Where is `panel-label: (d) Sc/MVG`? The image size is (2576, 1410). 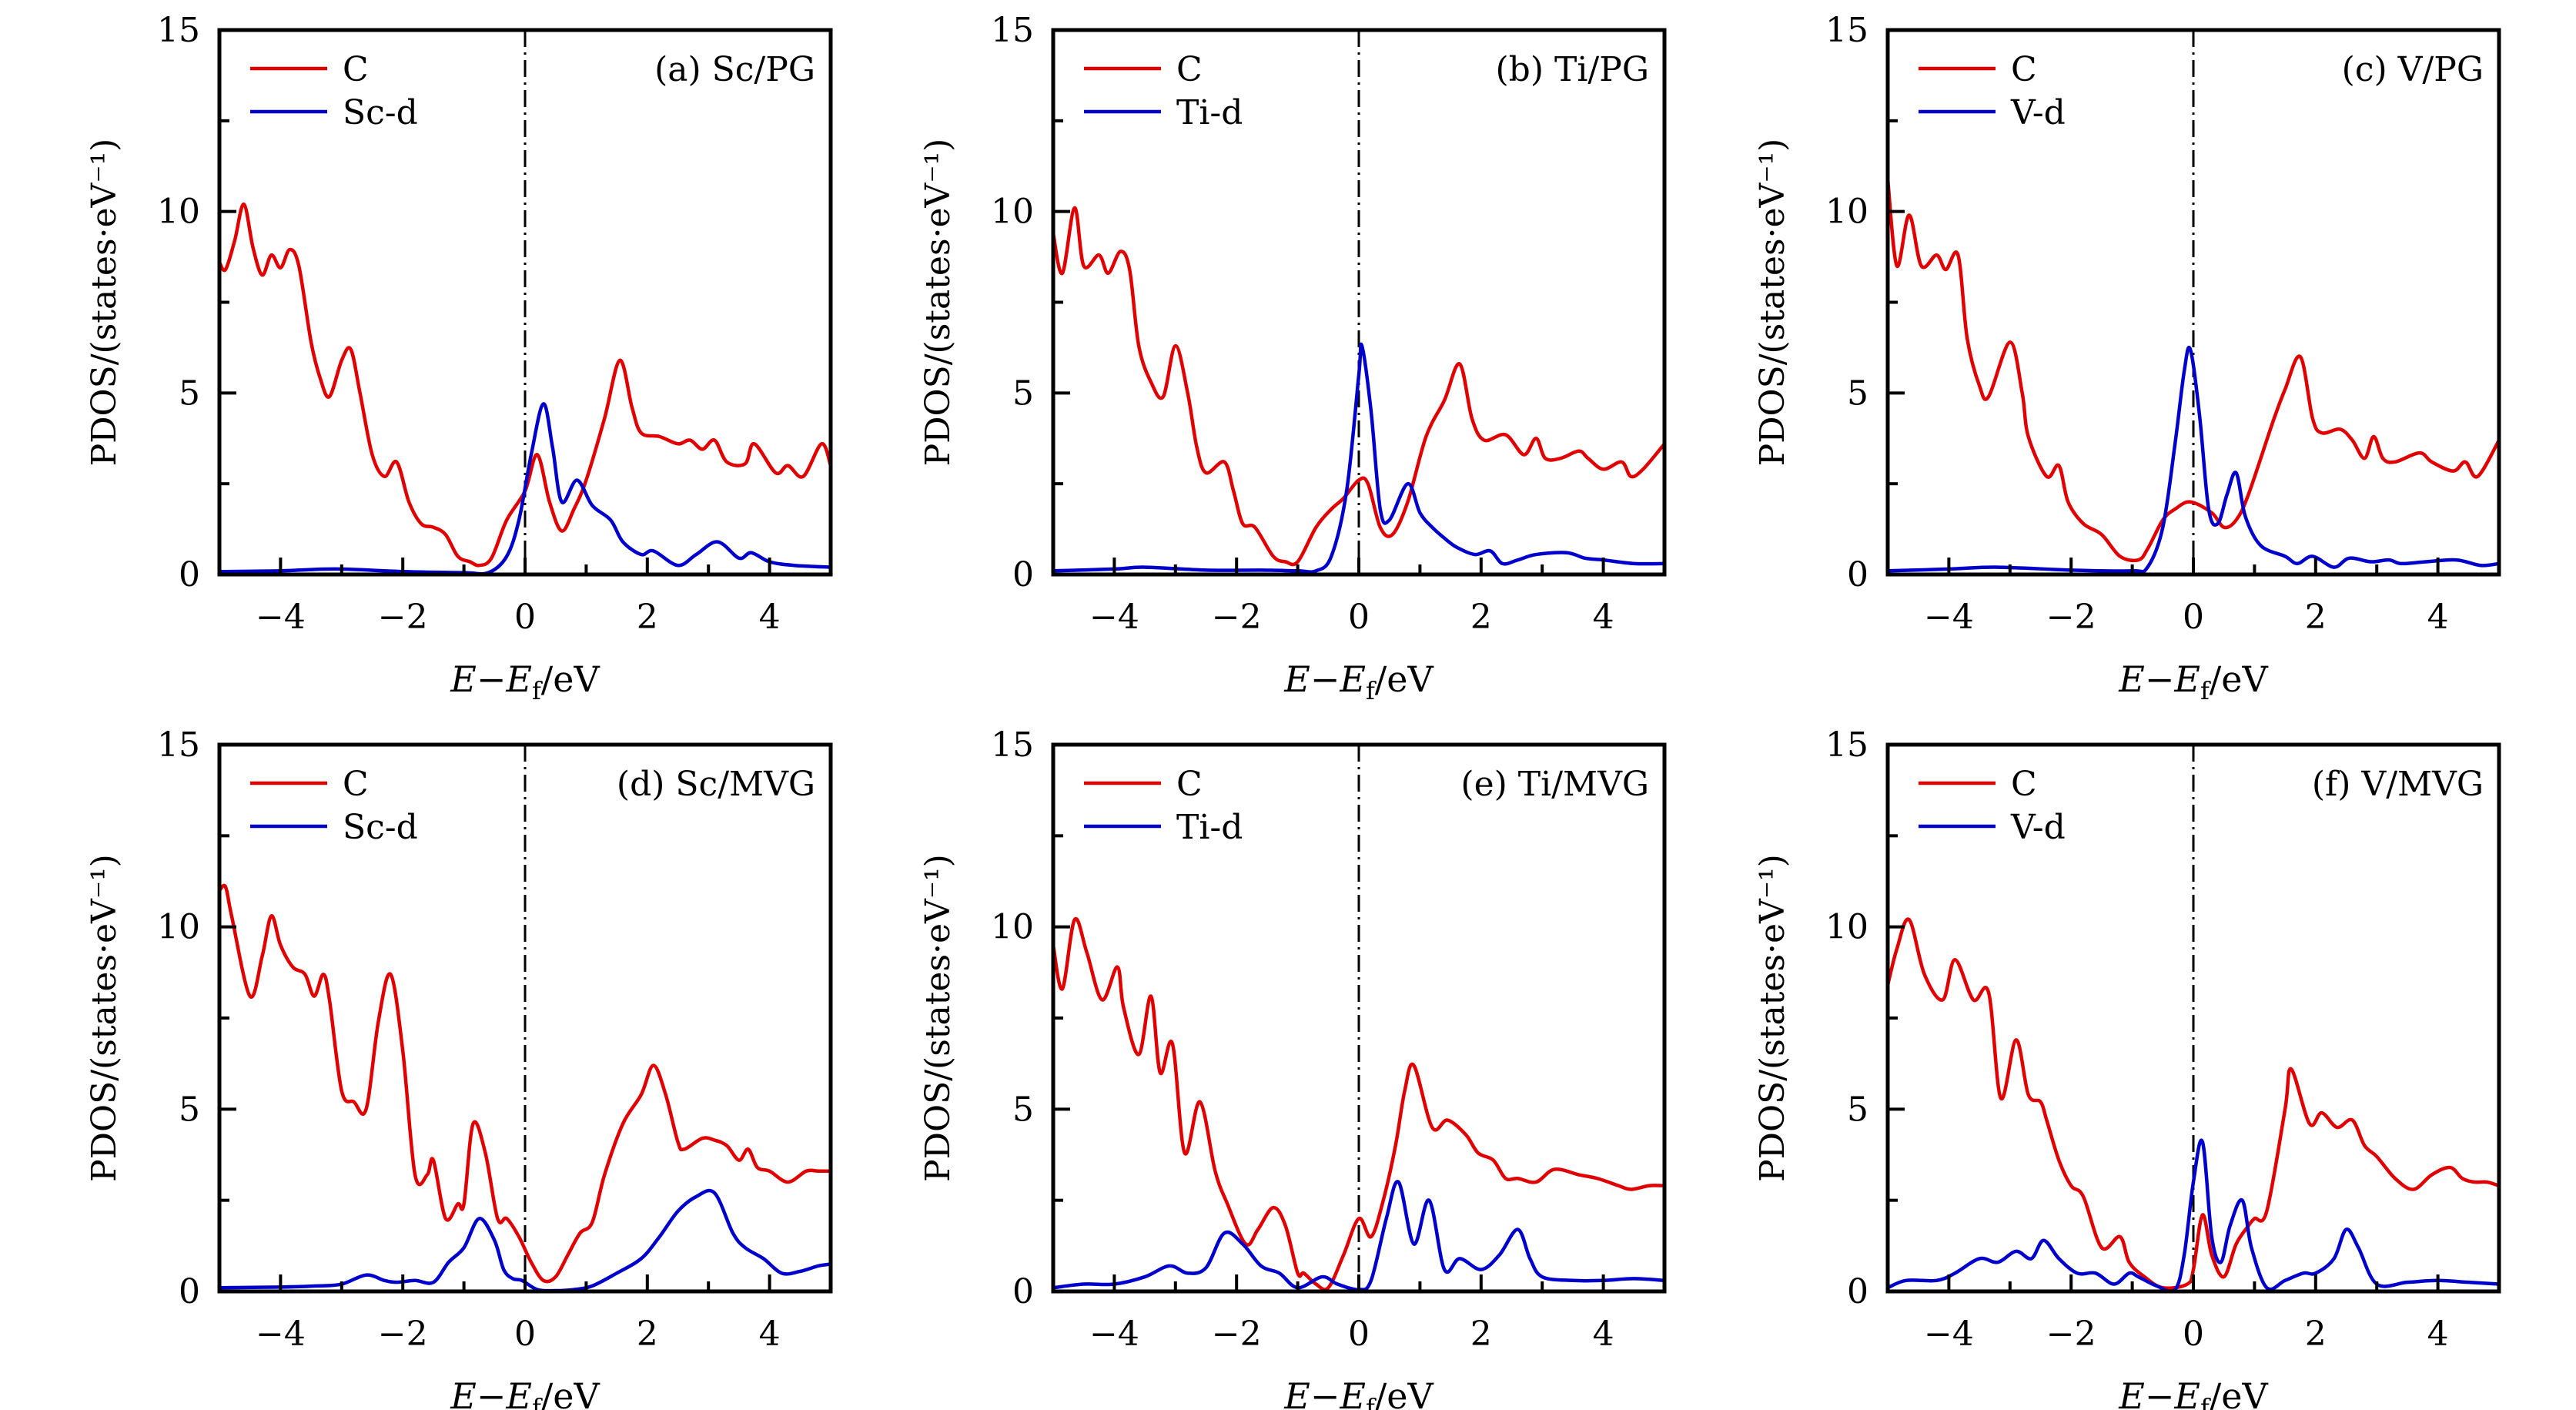 panel-label: (d) Sc/MVG is located at coordinates (716, 784).